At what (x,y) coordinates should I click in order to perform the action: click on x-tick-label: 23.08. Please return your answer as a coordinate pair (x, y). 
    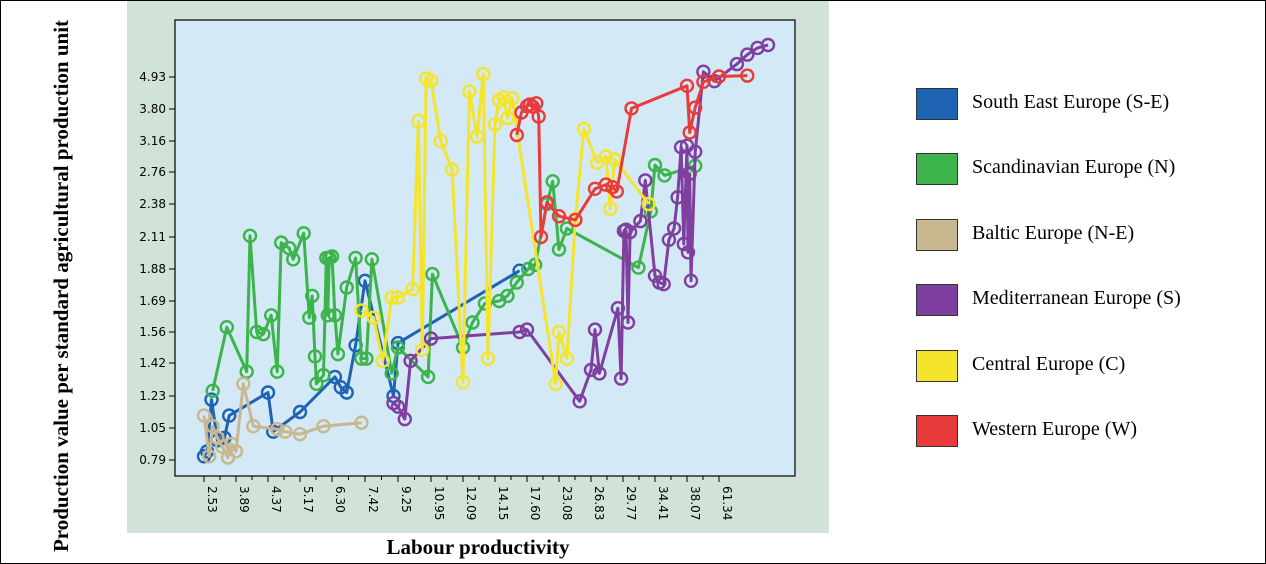
    Looking at the image, I should click on (567, 503).